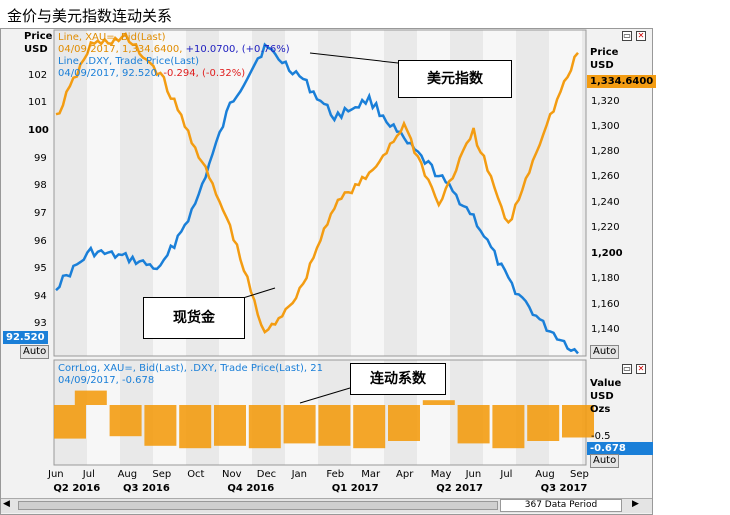 The height and width of the screenshot is (515, 730). What do you see at coordinates (25, 337) in the screenshot?
I see `dxy-last-value-badge: 92.520` at bounding box center [25, 337].